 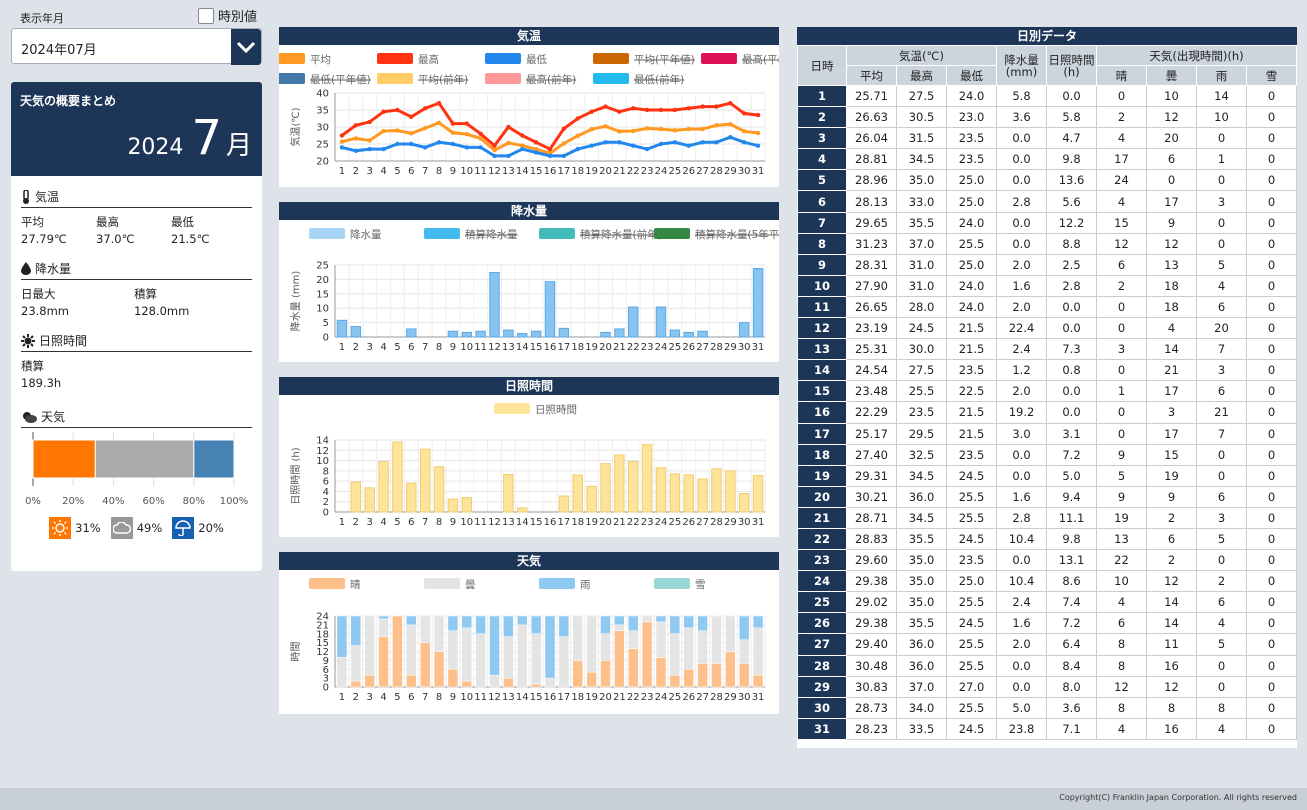 I want to click on table-cell: 30.83, so click(x=871, y=686).